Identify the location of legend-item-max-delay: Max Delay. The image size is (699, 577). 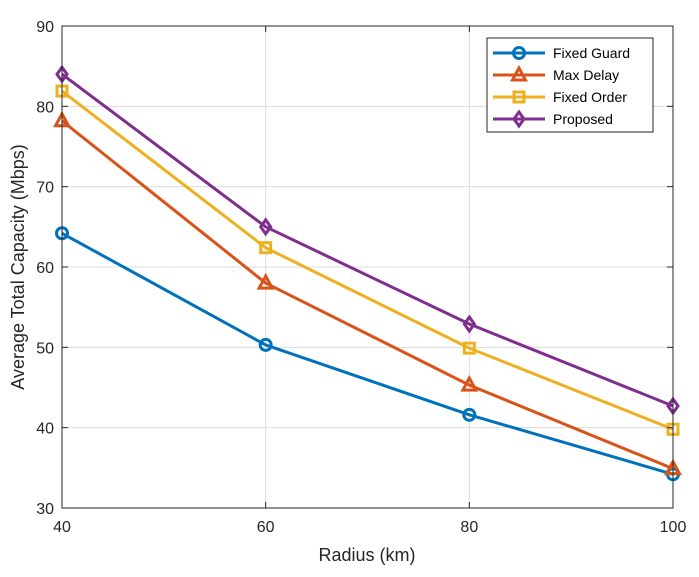
(556, 73).